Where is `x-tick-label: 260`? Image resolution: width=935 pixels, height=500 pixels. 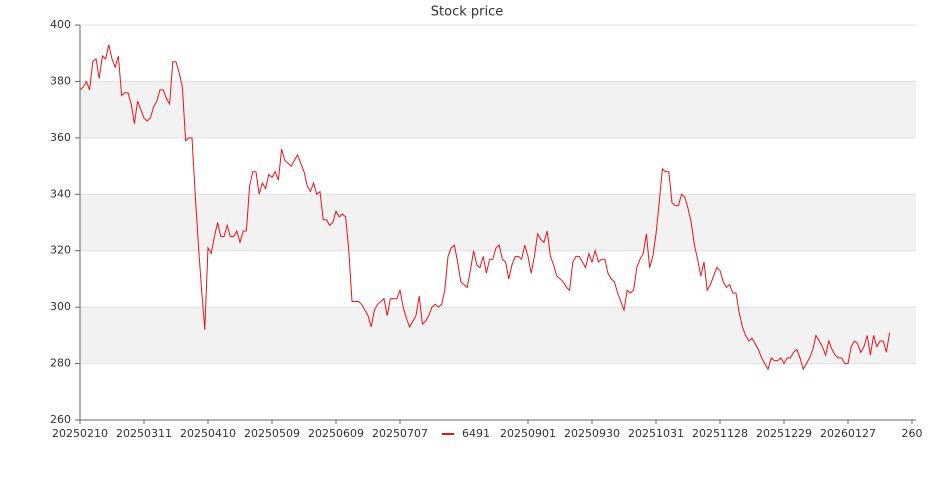 x-tick-label: 260 is located at coordinates (912, 433).